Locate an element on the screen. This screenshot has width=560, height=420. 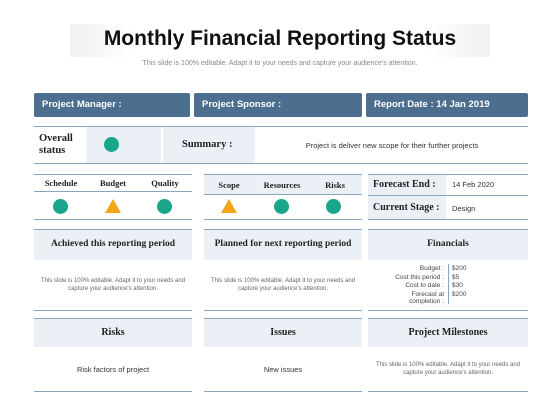
project-sponsor-bar: Project Sponsor : is located at coordinates (278, 105).